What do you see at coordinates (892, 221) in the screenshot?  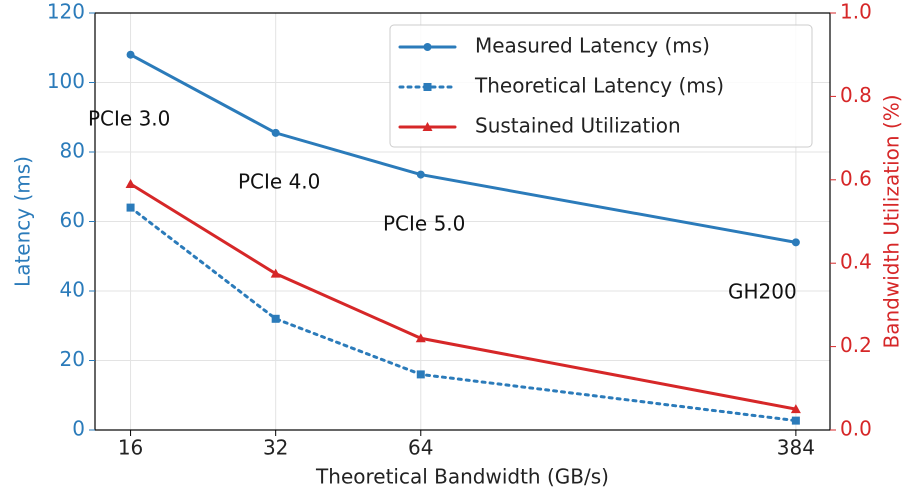 I see `y2-axis-label: Bandwidth Utilization (%)` at bounding box center [892, 221].